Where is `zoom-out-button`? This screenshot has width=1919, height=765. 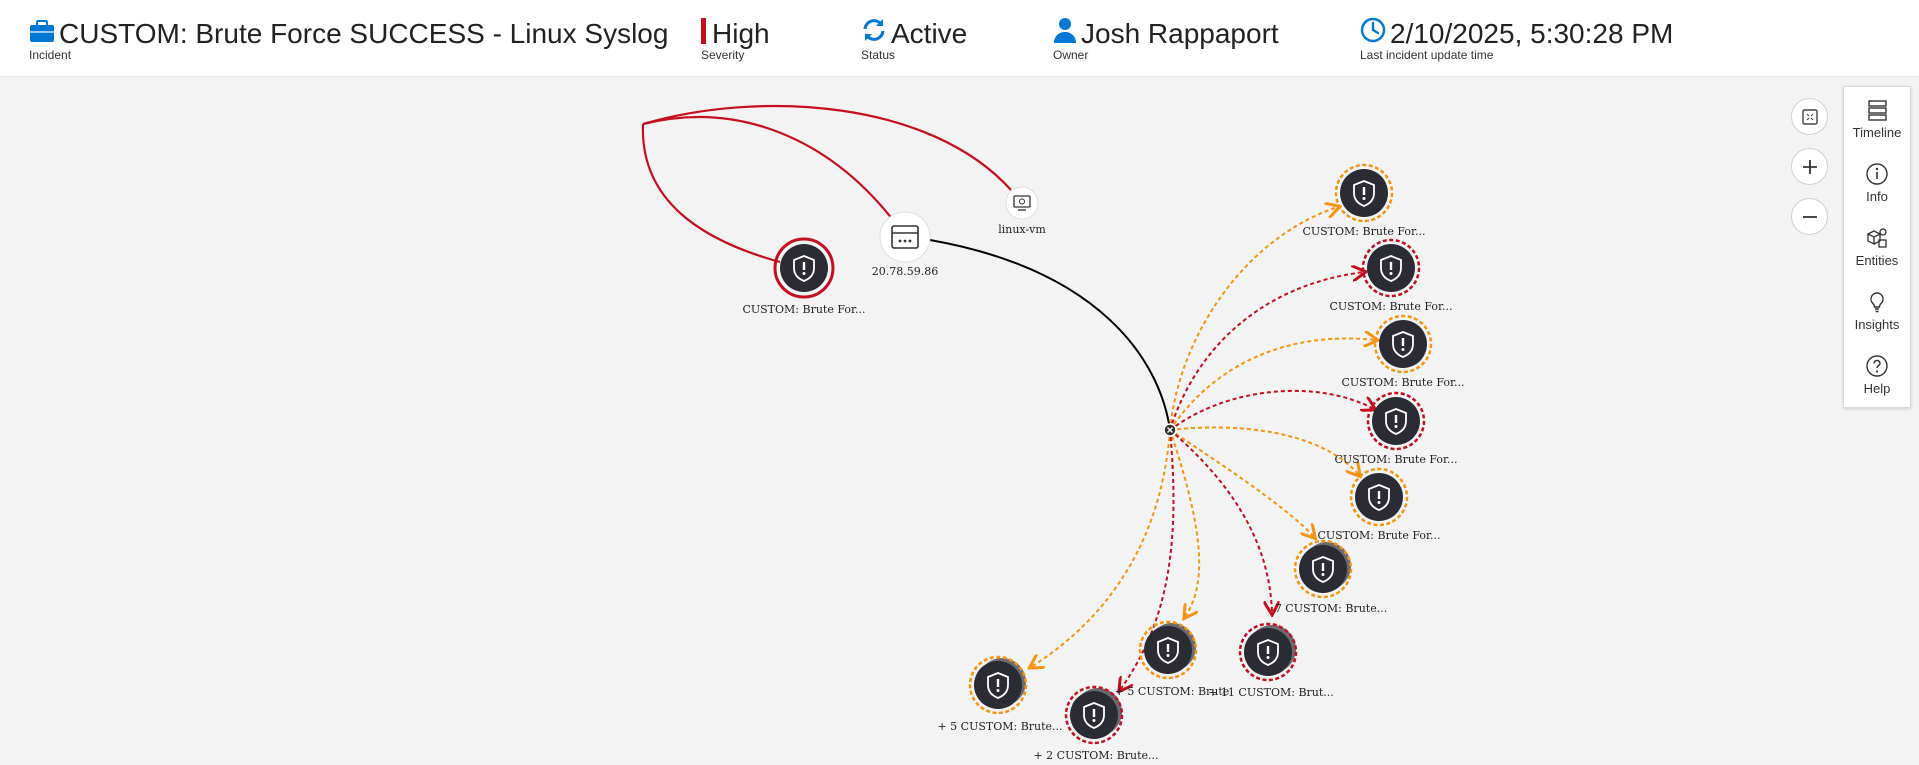
zoom-out-button is located at coordinates (1809, 216).